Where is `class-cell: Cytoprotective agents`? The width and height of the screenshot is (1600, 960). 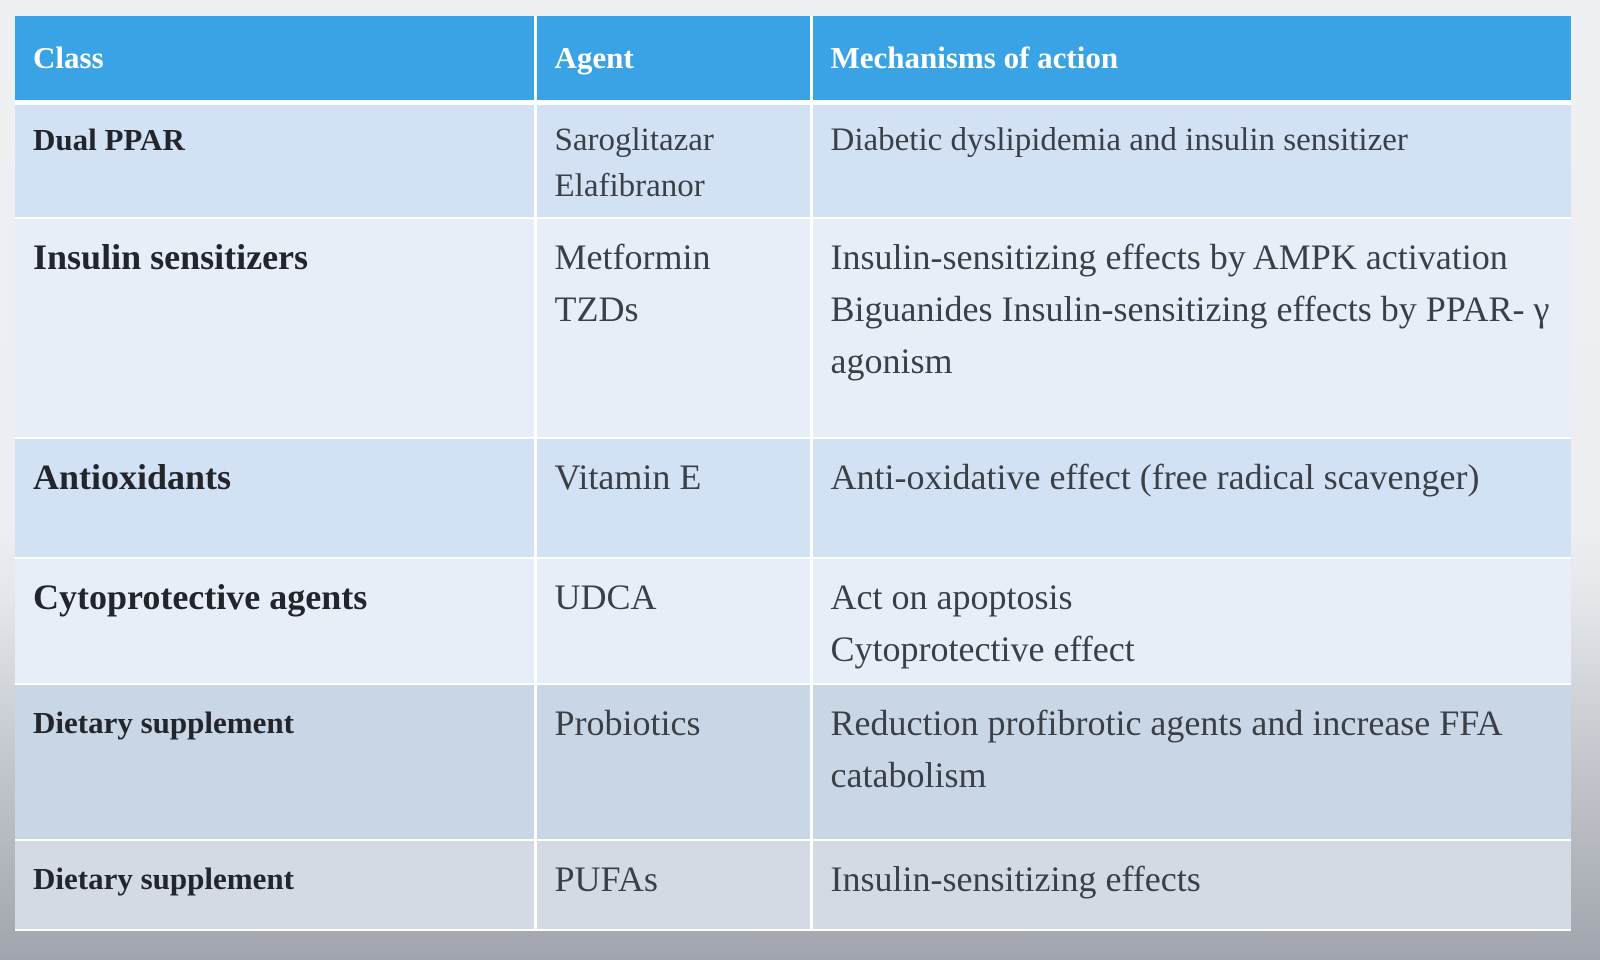 class-cell: Cytoprotective agents is located at coordinates (276, 621).